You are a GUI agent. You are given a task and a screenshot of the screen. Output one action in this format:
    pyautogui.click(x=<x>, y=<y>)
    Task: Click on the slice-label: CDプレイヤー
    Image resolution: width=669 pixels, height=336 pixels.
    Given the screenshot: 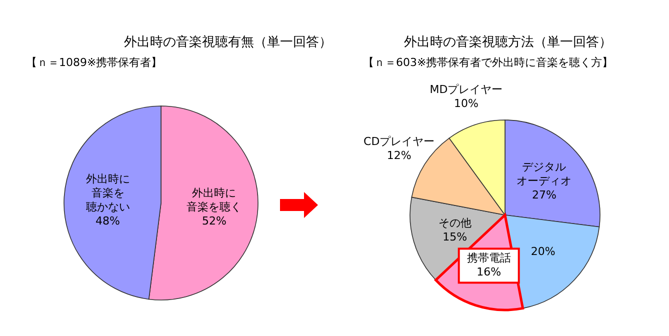 What is the action you would take?
    pyautogui.click(x=399, y=141)
    